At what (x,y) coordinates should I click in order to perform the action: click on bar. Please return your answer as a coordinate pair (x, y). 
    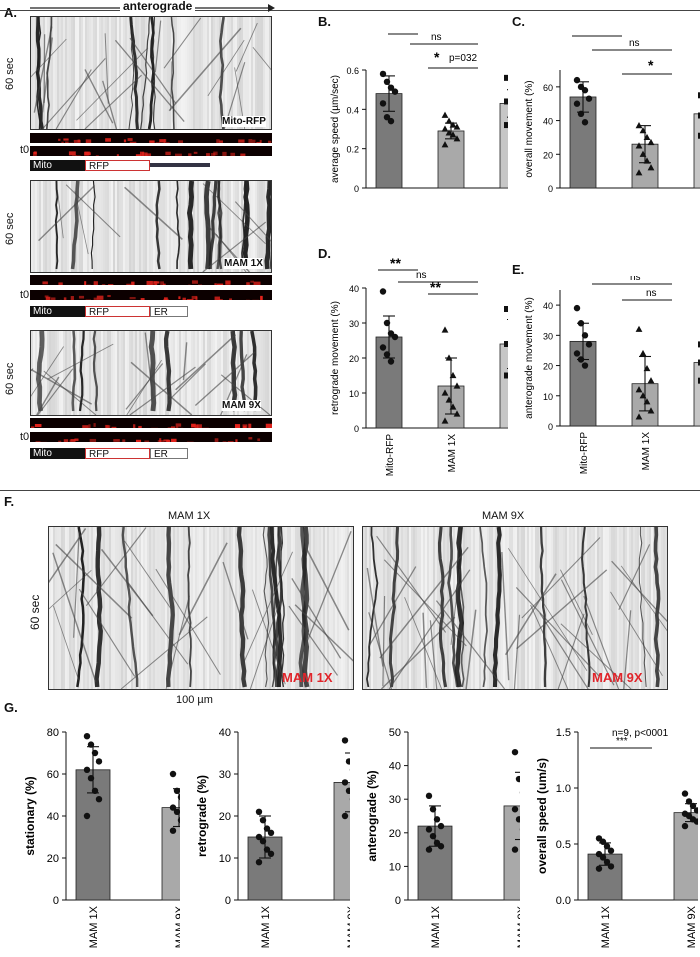
    Looking at the image, I should click on (696, 394).